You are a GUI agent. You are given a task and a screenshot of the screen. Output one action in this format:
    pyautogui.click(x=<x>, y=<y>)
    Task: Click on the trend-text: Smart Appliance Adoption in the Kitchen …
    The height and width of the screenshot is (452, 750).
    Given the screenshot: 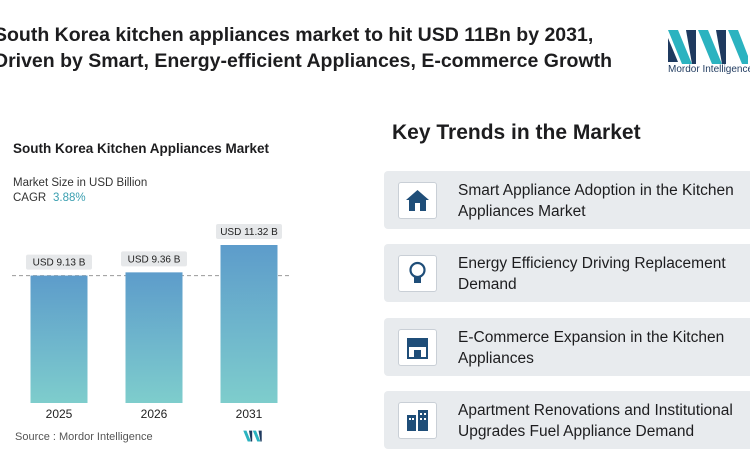 What is the action you would take?
    pyautogui.click(x=596, y=201)
    